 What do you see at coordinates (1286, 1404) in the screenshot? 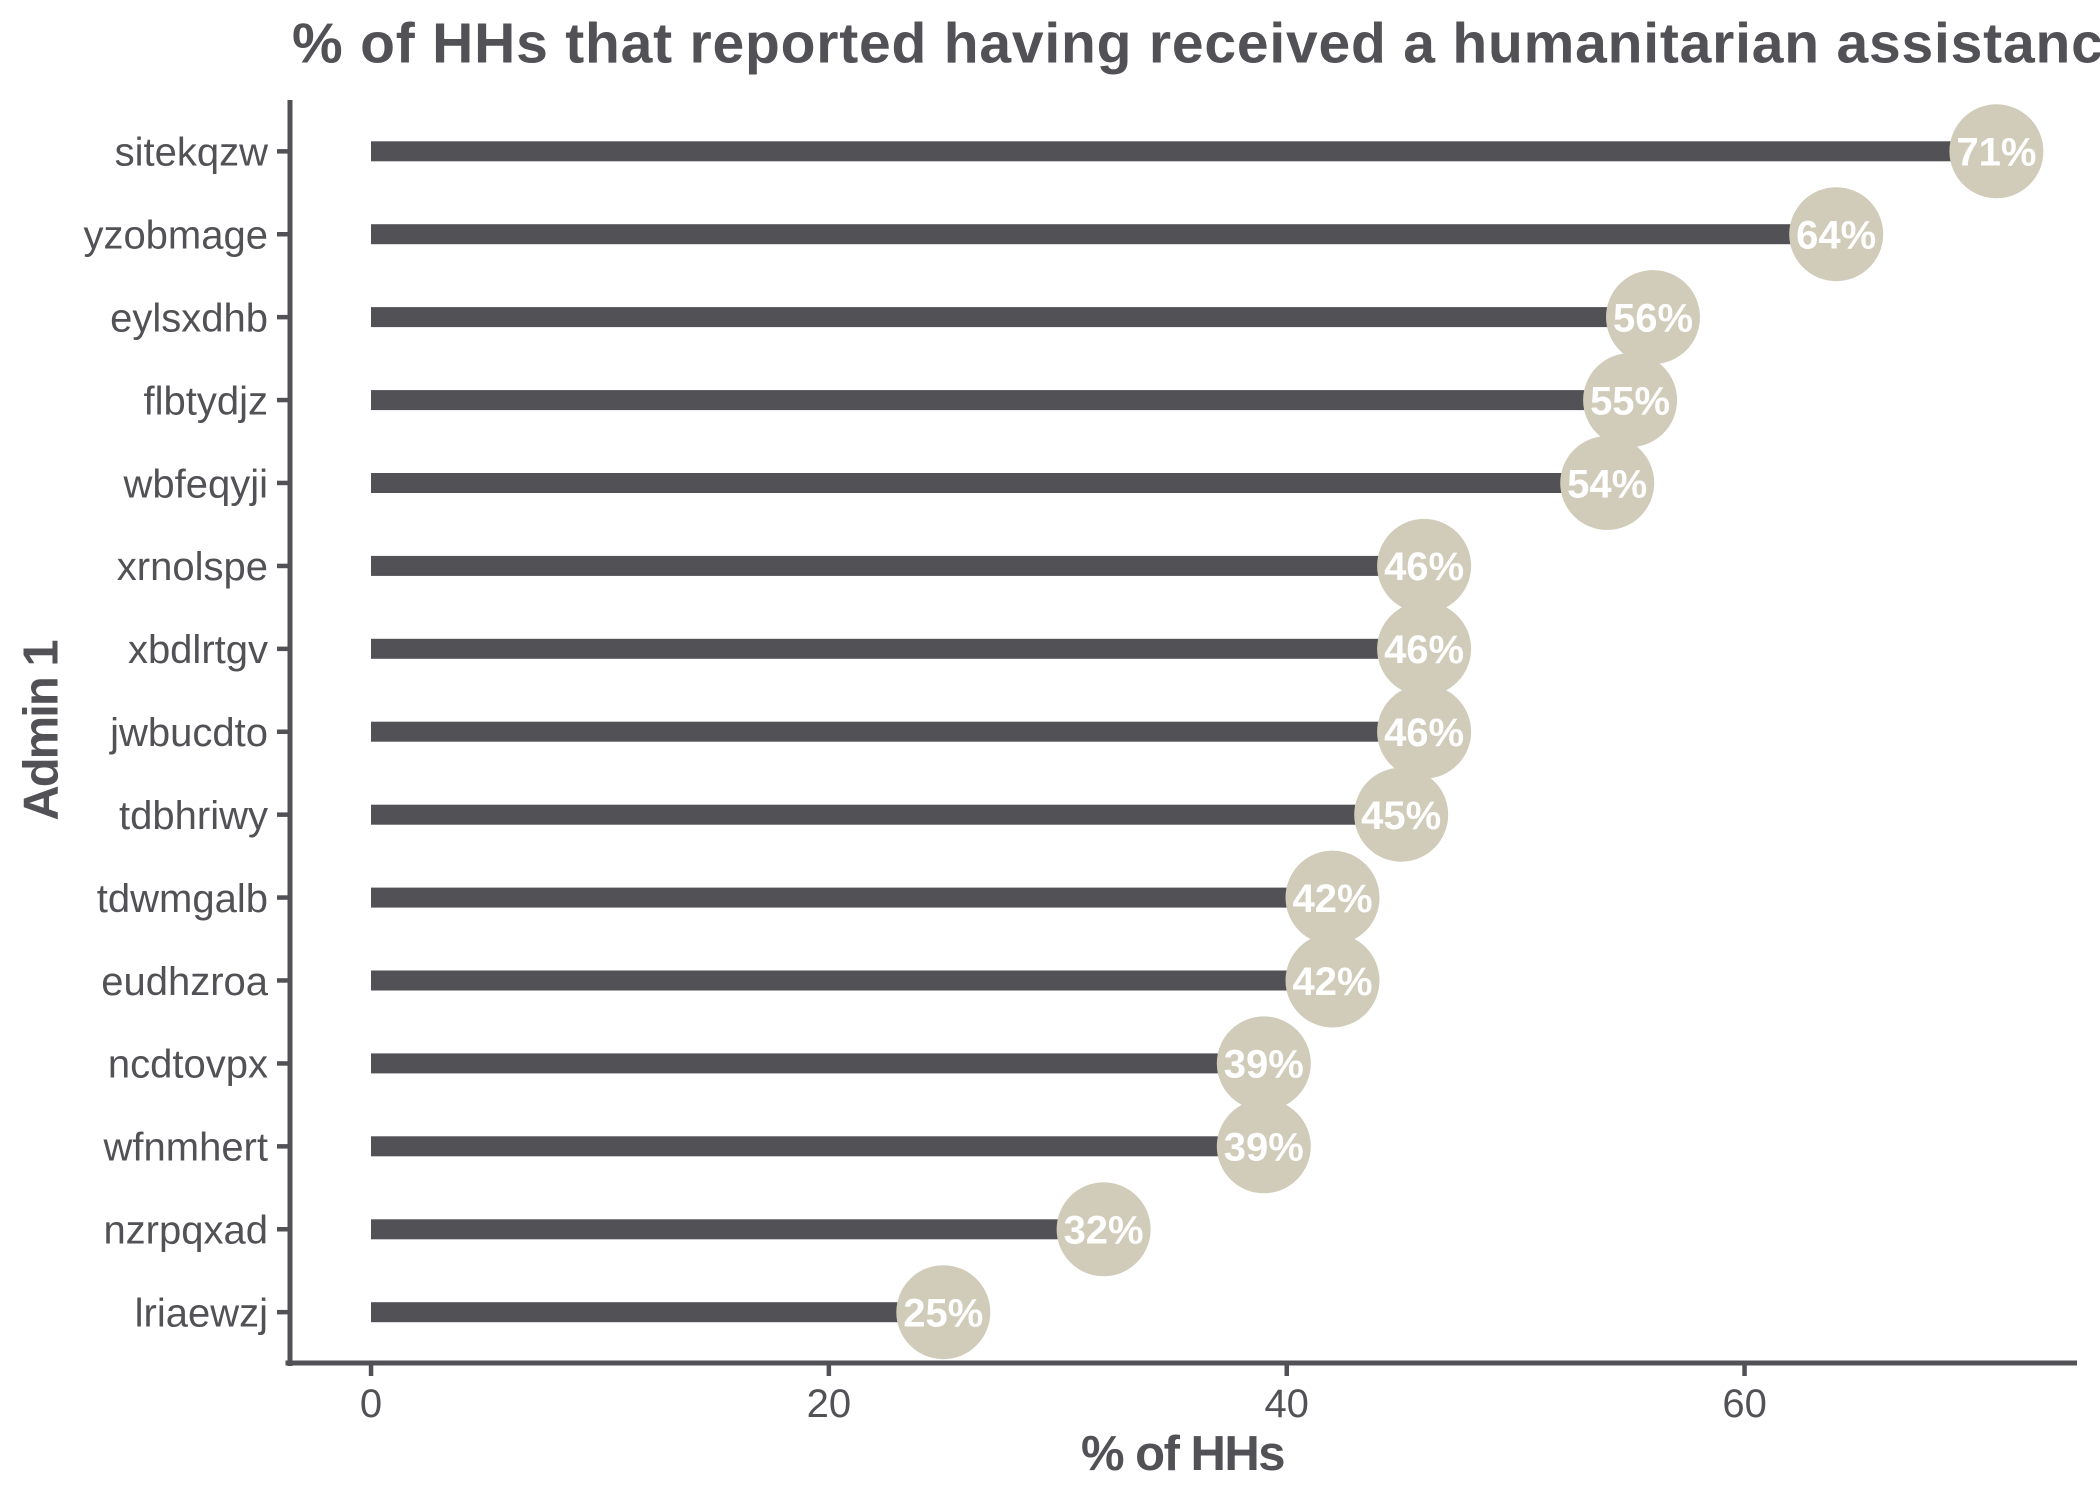
I see `svg-text: 40` at bounding box center [1286, 1404].